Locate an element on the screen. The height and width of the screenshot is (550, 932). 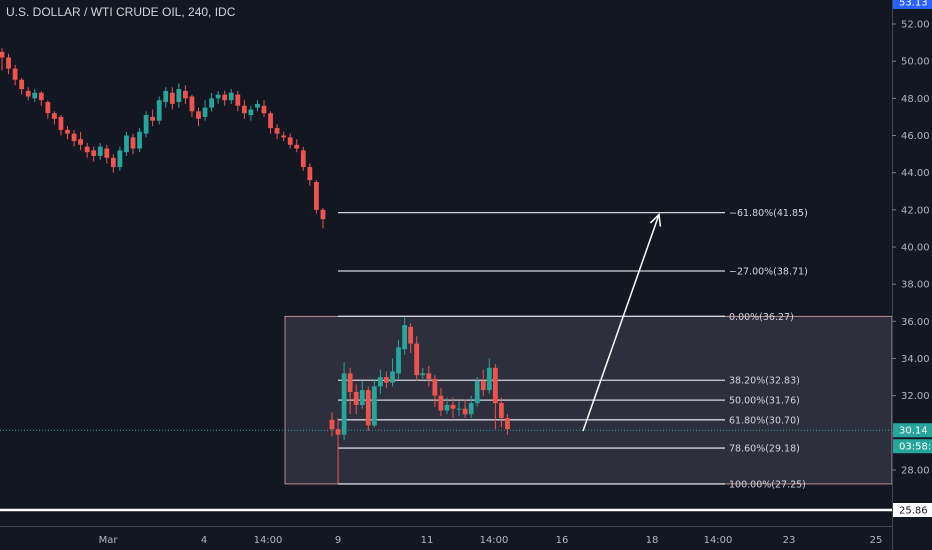
time-tick-label: 16 is located at coordinates (562, 540).